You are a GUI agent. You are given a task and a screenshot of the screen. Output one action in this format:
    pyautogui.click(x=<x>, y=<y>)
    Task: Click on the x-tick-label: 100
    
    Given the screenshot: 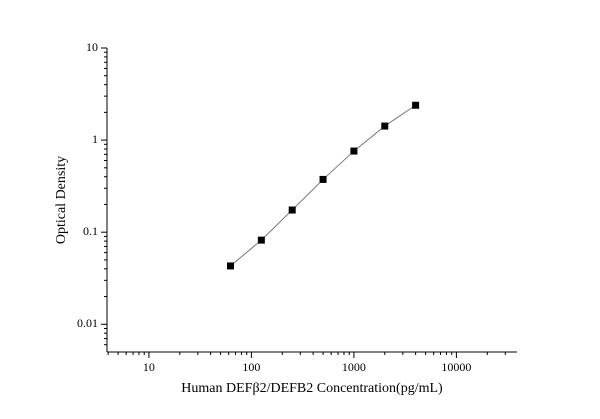 What is the action you would take?
    pyautogui.click(x=251, y=367)
    